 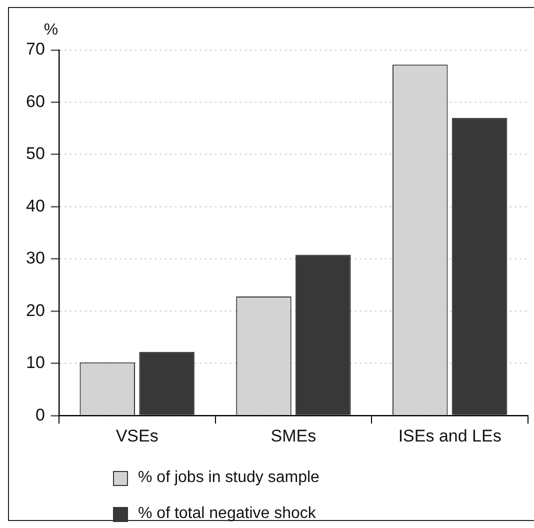 What do you see at coordinates (229, 478) in the screenshot?
I see `legend-label: % of jobs in study sample` at bounding box center [229, 478].